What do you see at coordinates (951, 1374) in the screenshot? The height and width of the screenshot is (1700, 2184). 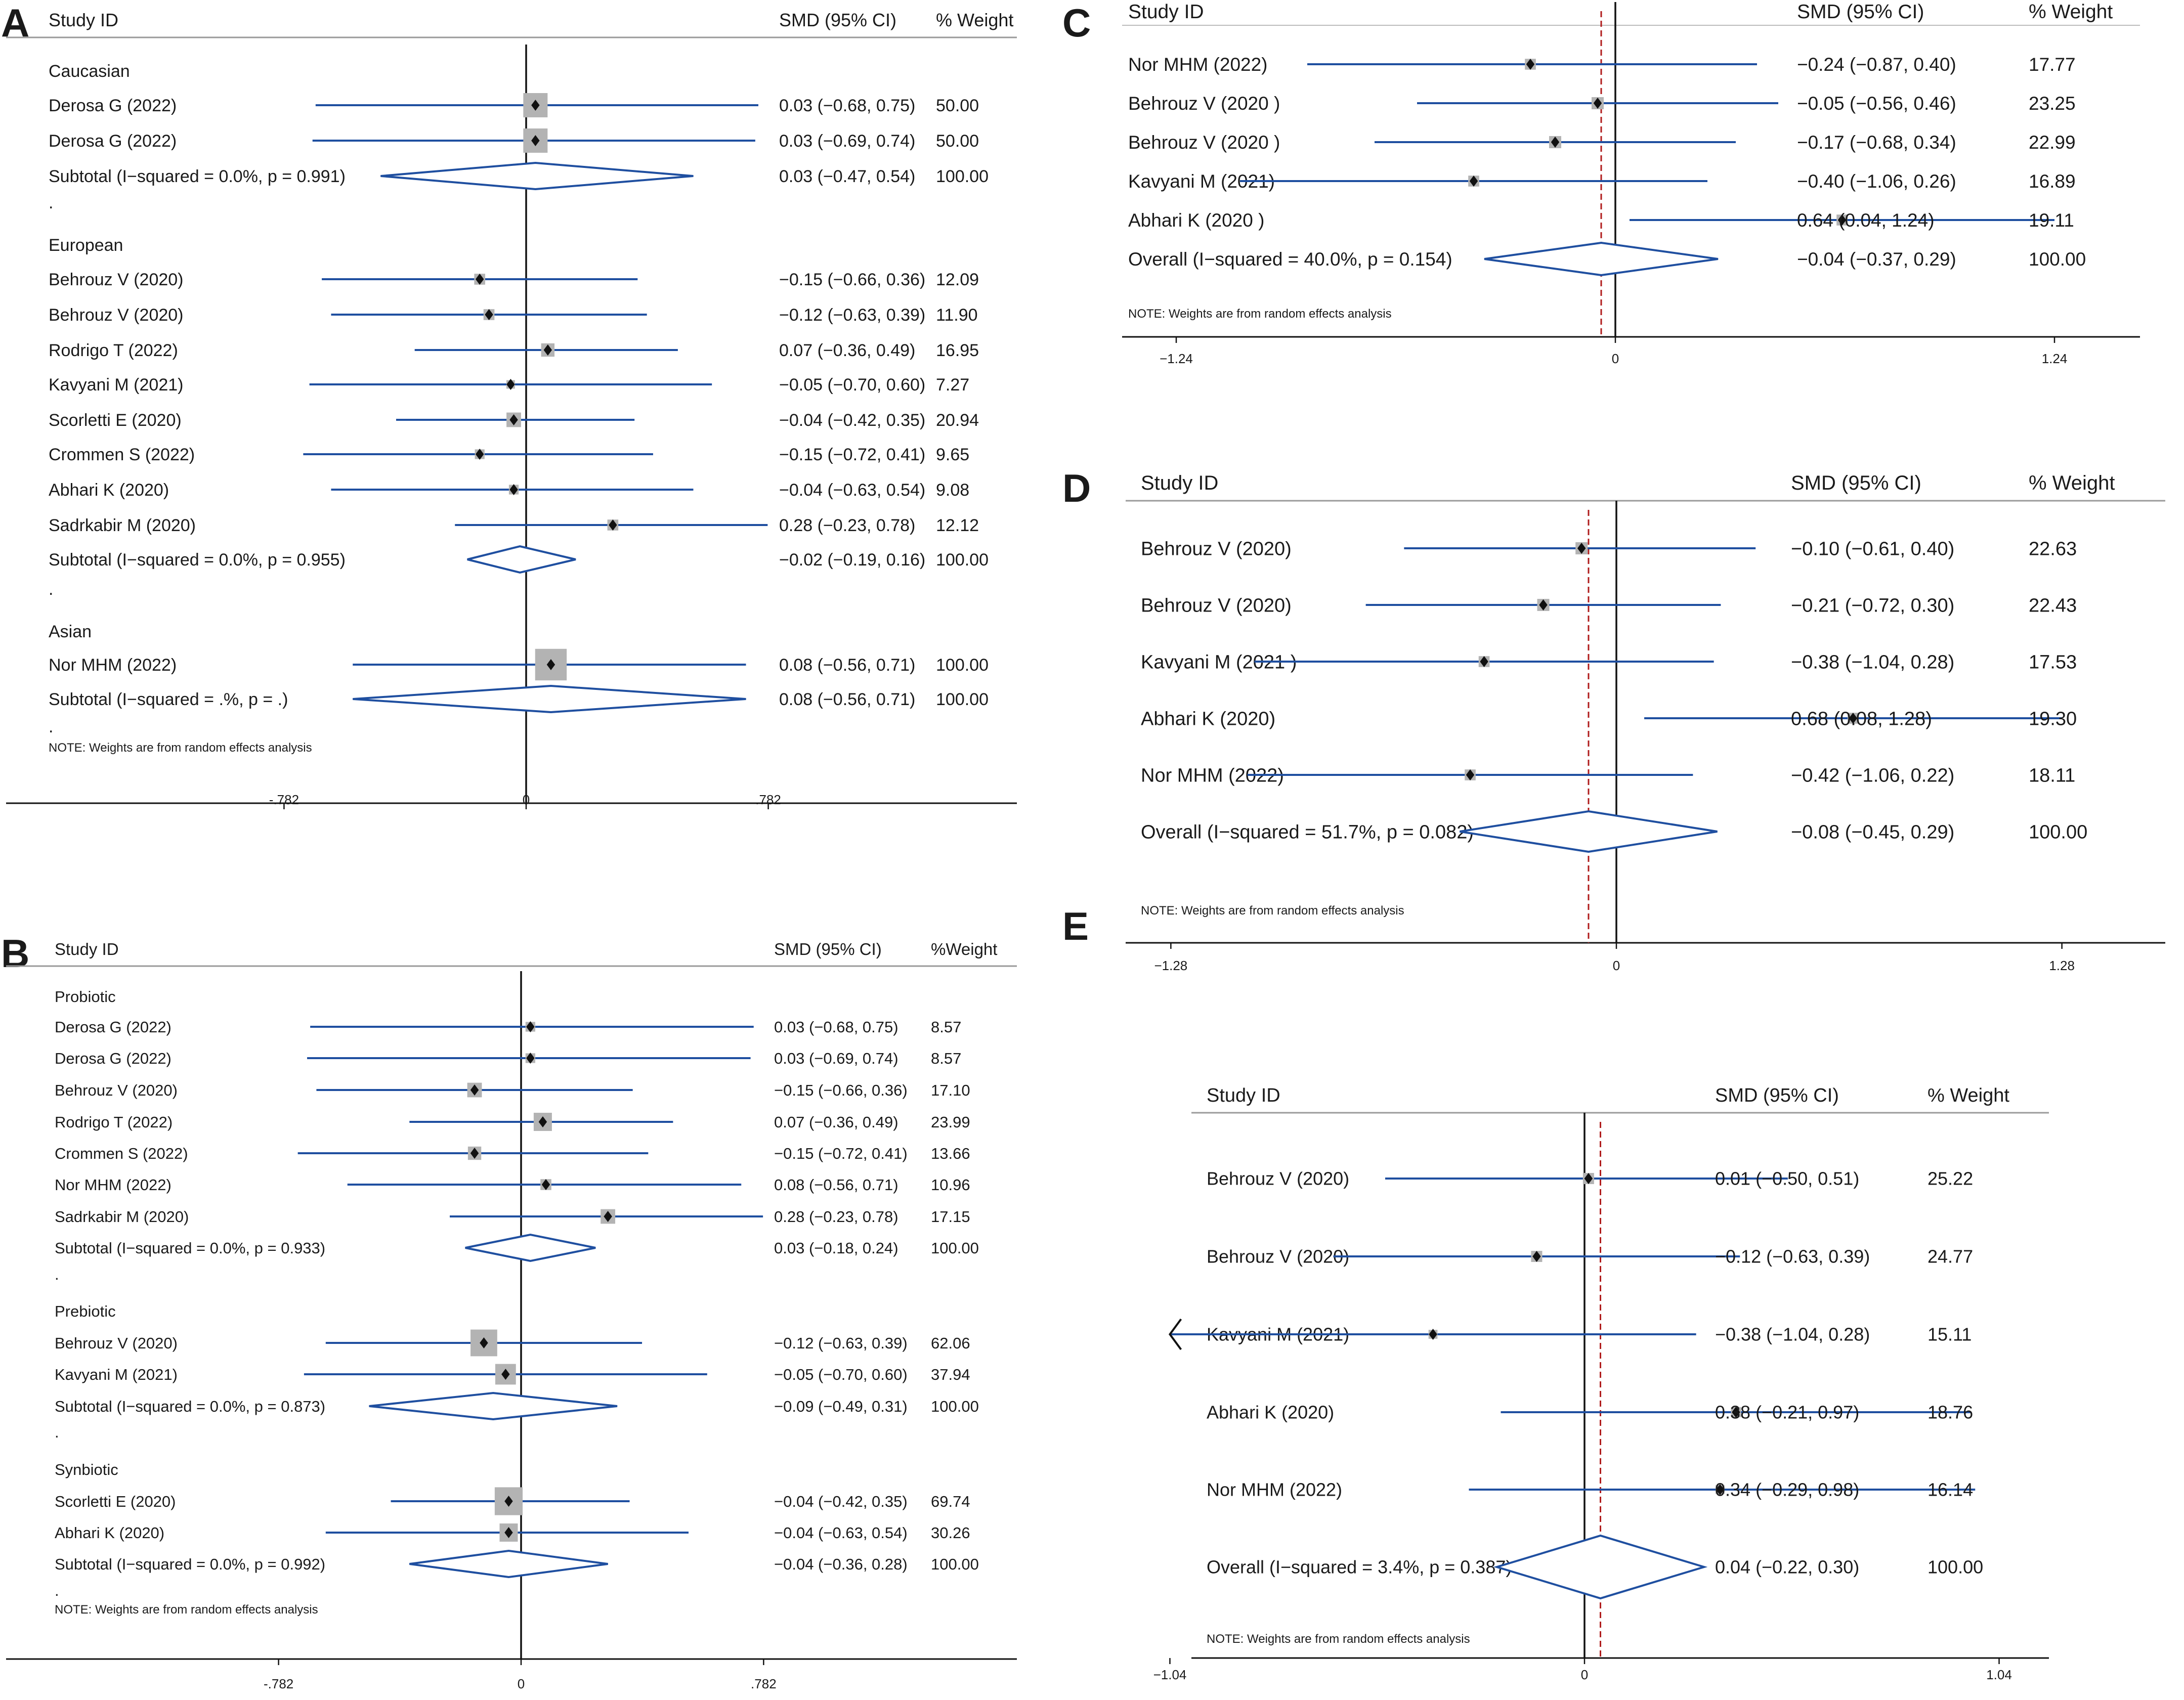 I see `study-weight: 37.94` at bounding box center [951, 1374].